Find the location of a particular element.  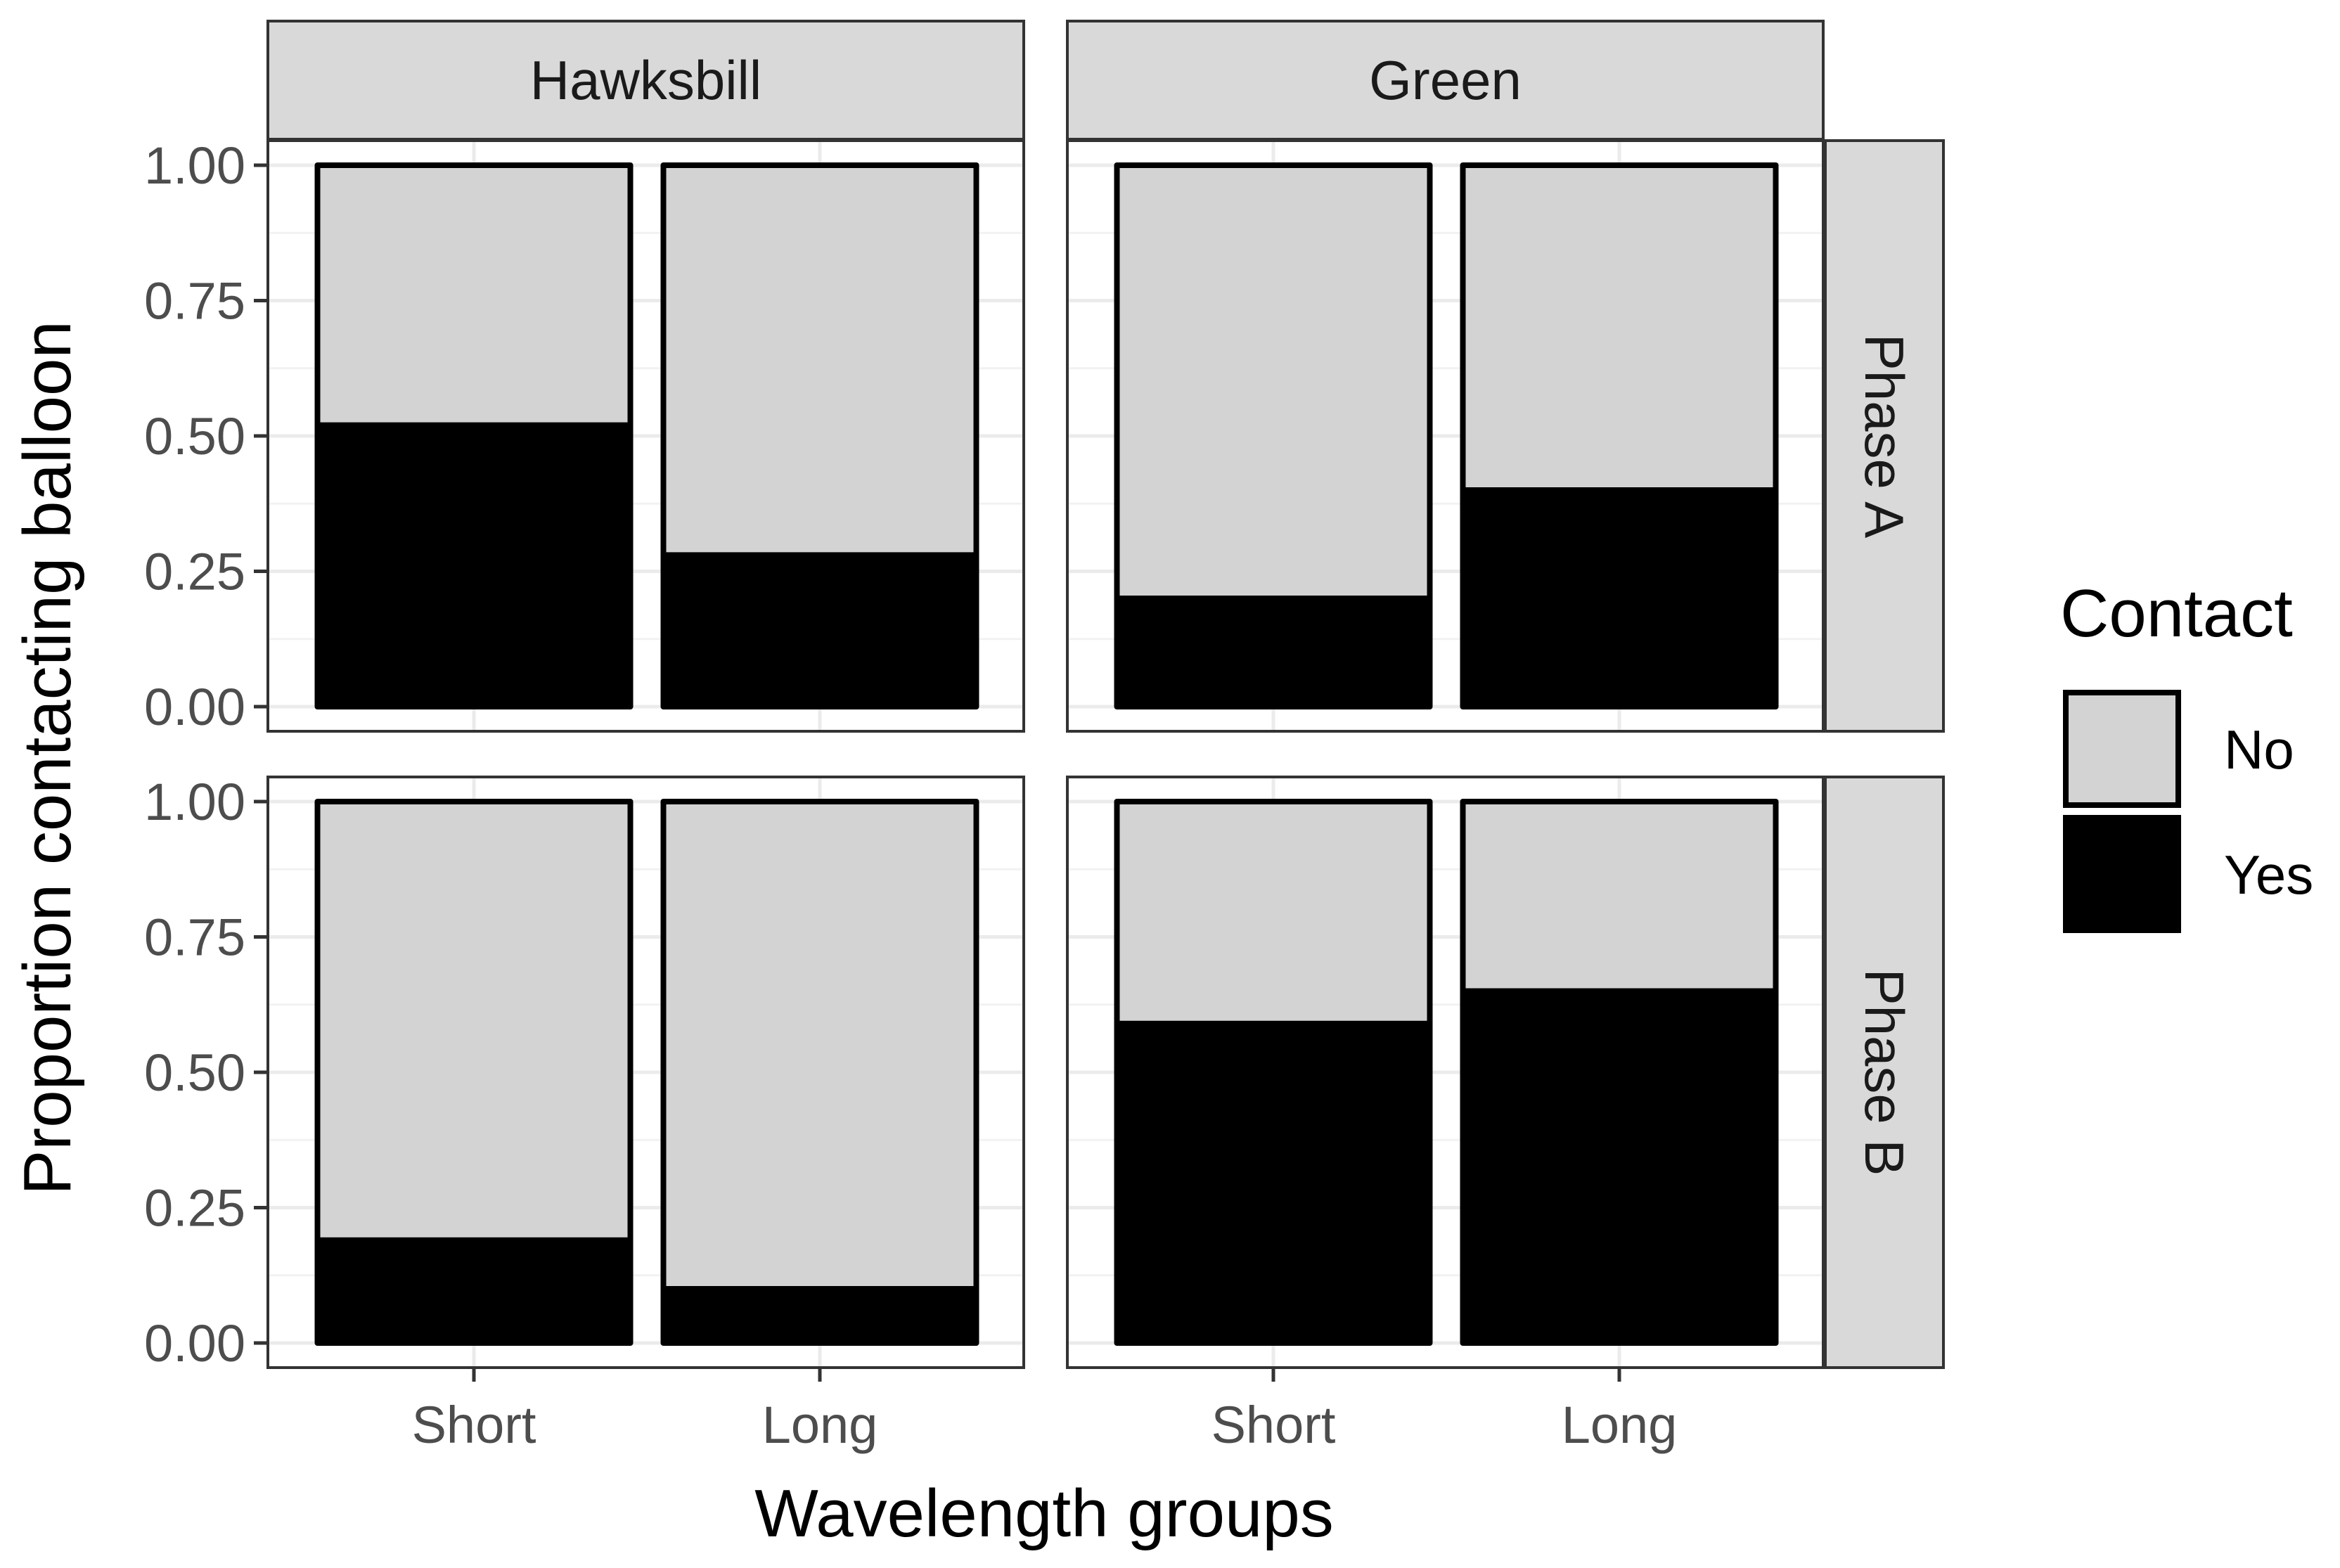

legend-title: Contact is located at coordinates (2176, 613).